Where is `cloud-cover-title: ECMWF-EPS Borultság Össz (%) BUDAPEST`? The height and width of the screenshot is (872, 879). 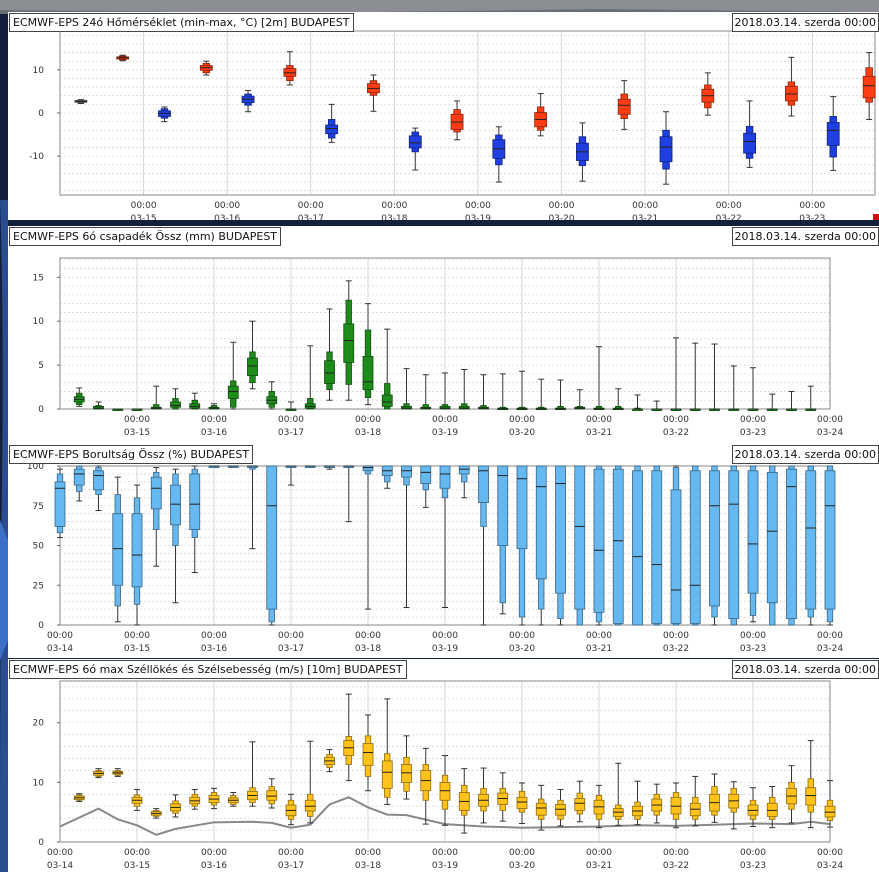
cloud-cover-title: ECMWF-EPS Borultság Össz (%) BUDAPEST is located at coordinates (131, 454).